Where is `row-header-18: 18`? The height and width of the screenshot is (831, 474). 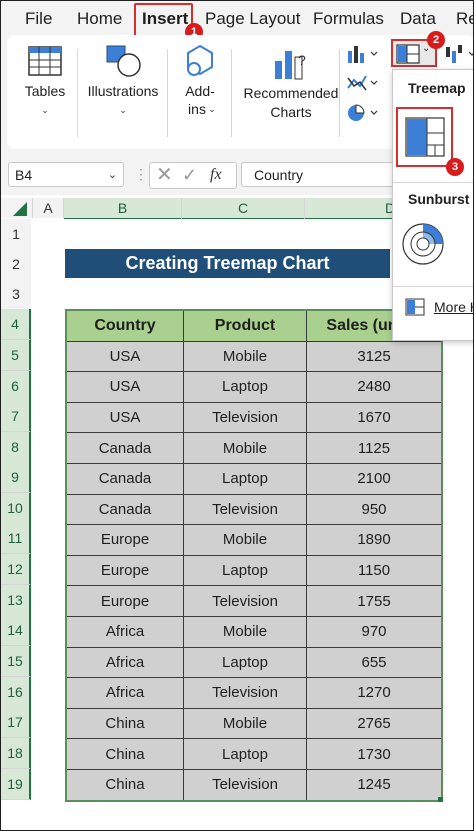
row-header-18: 18 is located at coordinates (16, 753).